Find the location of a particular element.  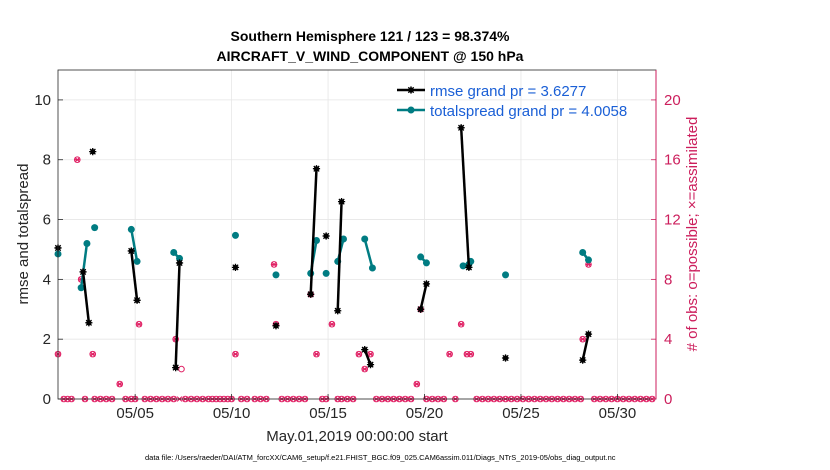

obs-possible-point is located at coordinates (181, 369).